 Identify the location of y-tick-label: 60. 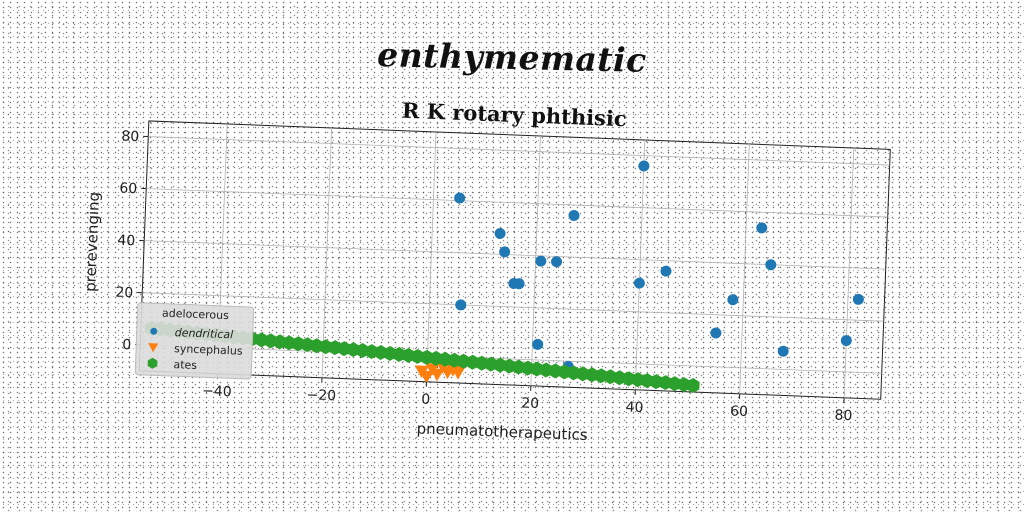
(128, 189).